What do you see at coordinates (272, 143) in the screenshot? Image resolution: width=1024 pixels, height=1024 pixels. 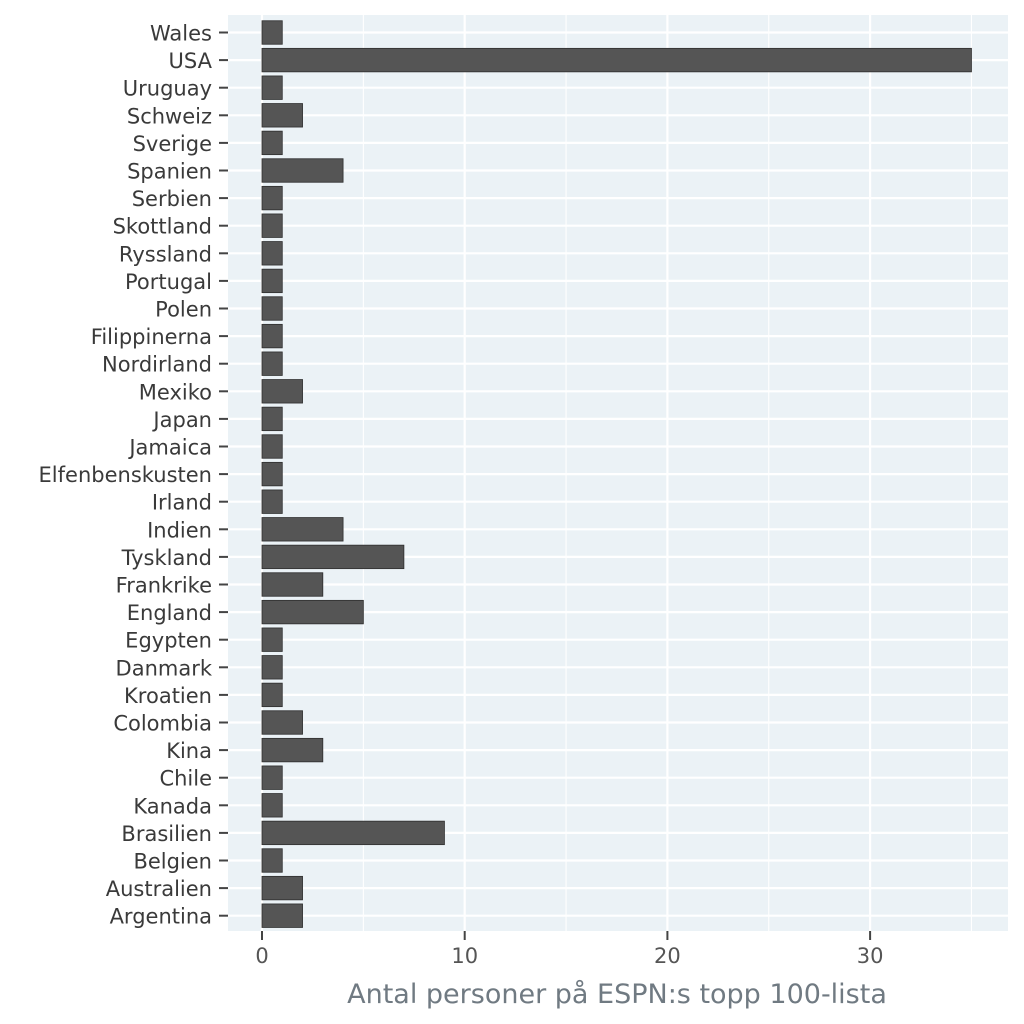 I see `bar-sverige` at bounding box center [272, 143].